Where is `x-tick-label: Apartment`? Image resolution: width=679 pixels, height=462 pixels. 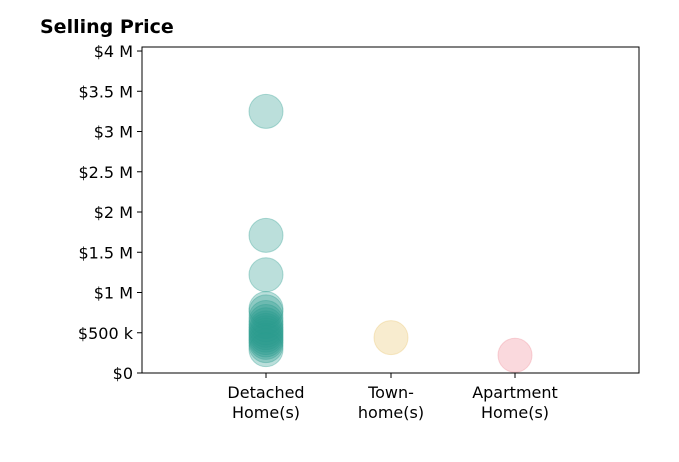 x-tick-label: Apartment is located at coordinates (515, 392).